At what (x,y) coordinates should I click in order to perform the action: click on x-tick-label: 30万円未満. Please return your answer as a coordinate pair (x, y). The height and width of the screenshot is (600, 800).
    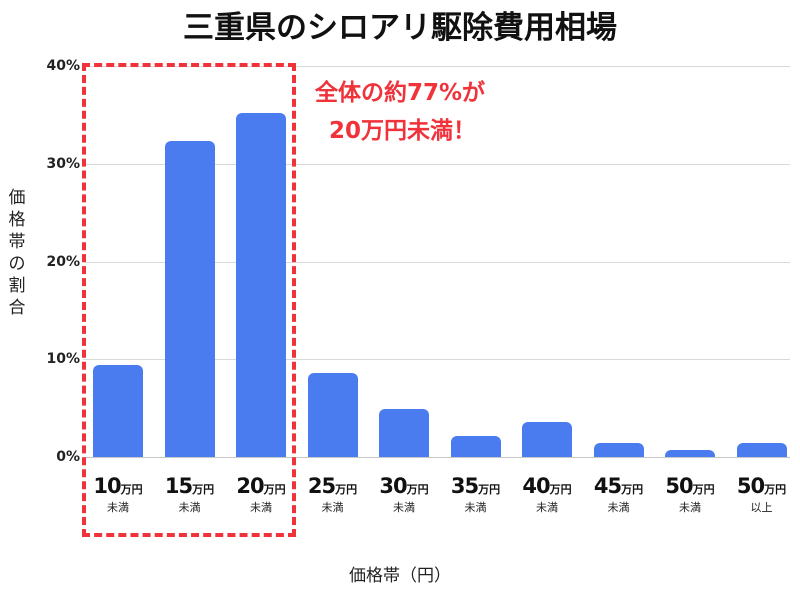
    Looking at the image, I should click on (404, 494).